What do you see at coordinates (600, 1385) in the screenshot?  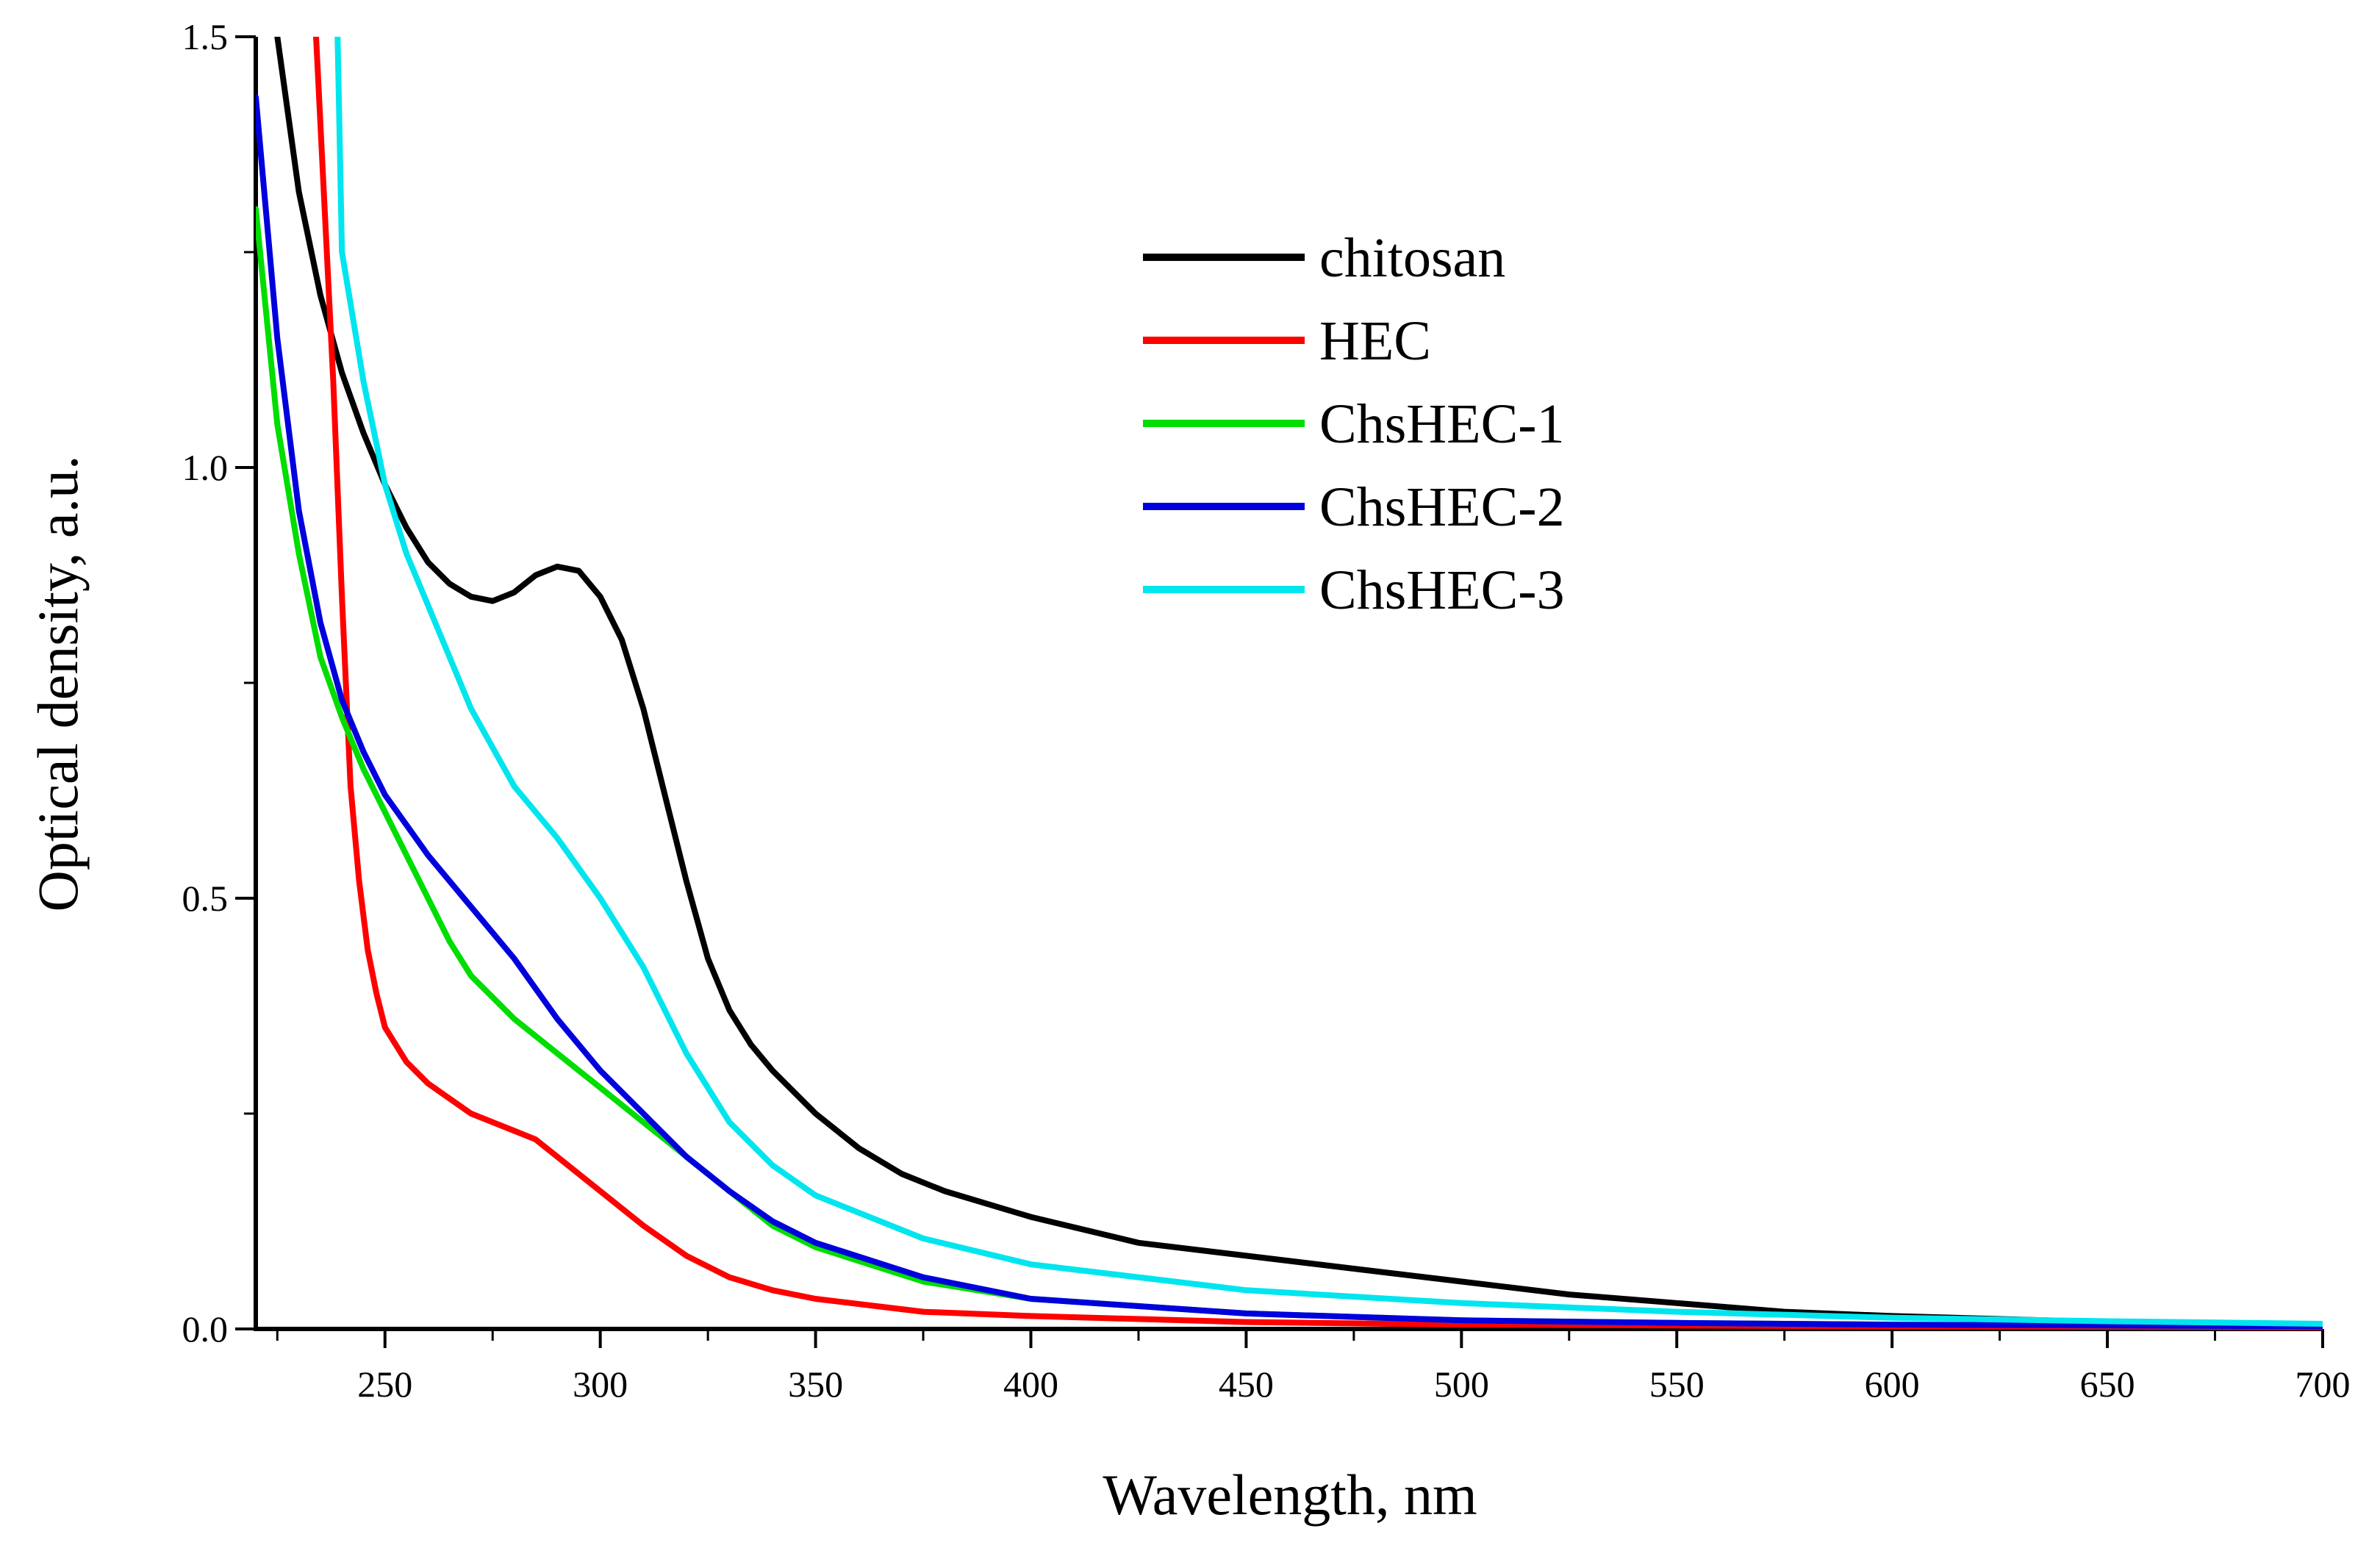 I see `x-tick-label: 300` at bounding box center [600, 1385].